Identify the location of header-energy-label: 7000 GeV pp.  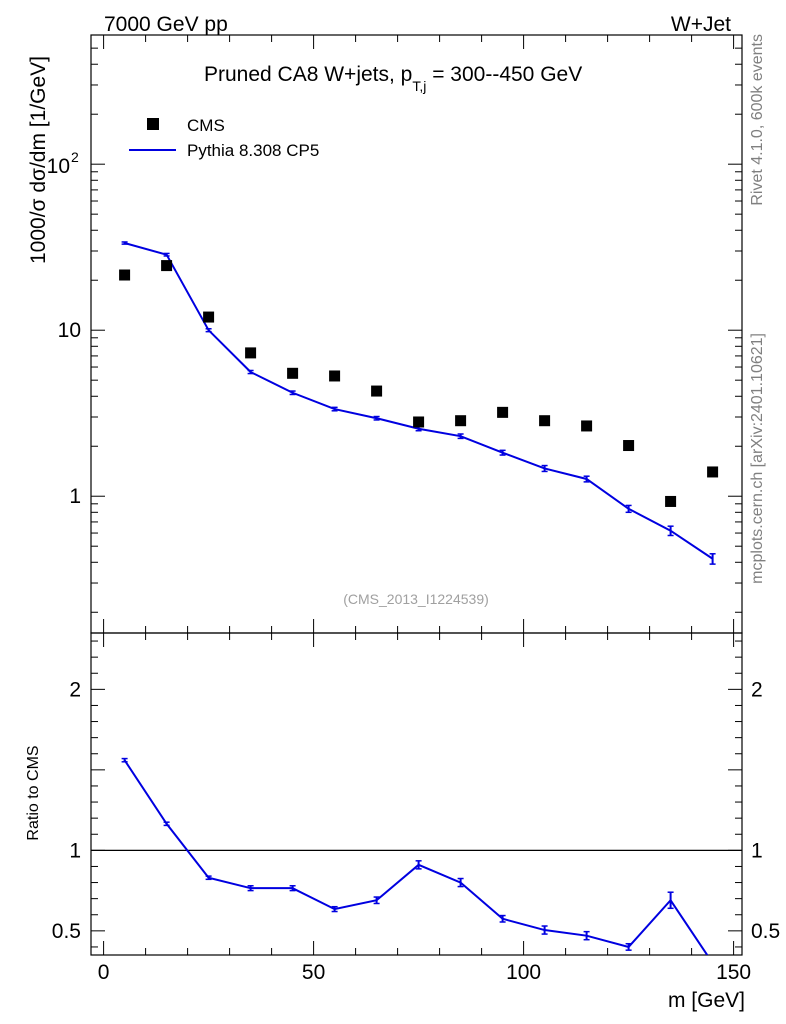
(166, 24).